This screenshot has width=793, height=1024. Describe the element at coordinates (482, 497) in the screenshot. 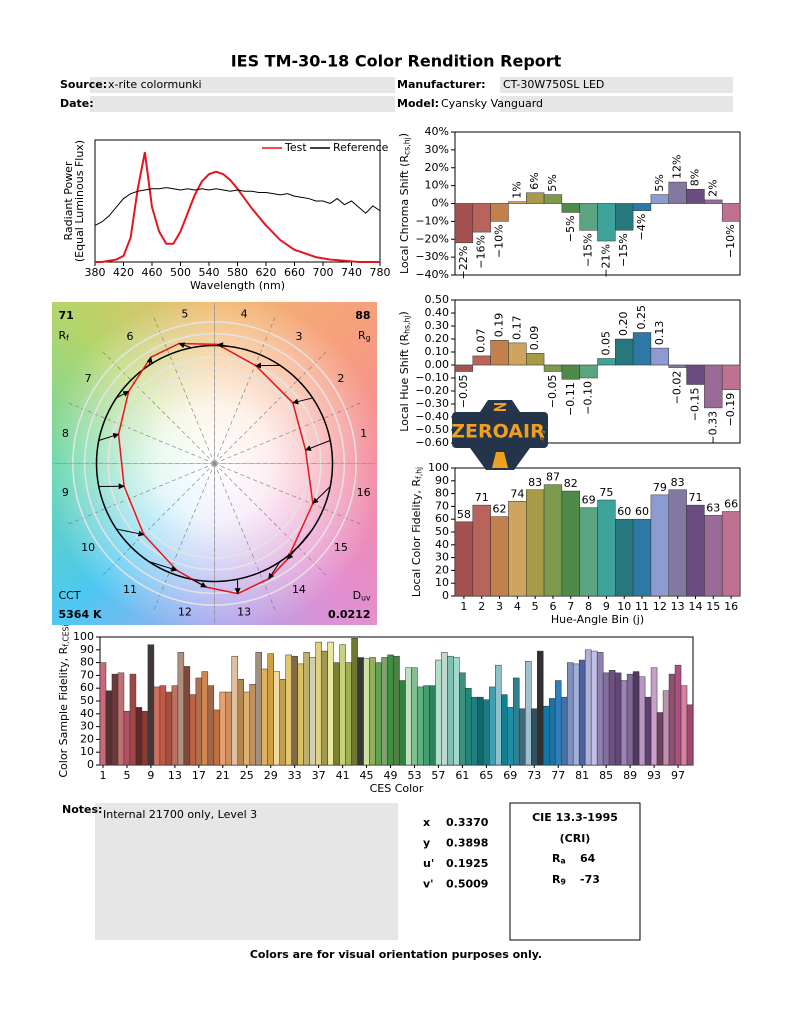

I see `value-label: 71` at that location.